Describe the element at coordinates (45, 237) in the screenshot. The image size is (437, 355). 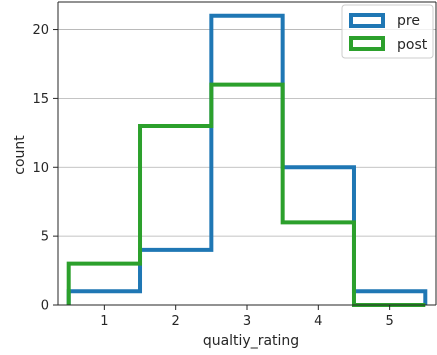
I see `y-tick-label-5: 5` at that location.